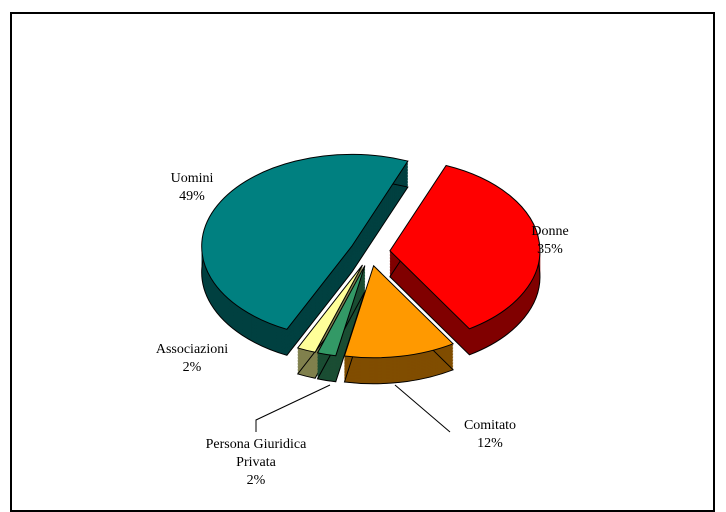 This screenshot has width=726, height=512. Describe the element at coordinates (192, 188) in the screenshot. I see `slice-label: Uomini 49%` at that location.